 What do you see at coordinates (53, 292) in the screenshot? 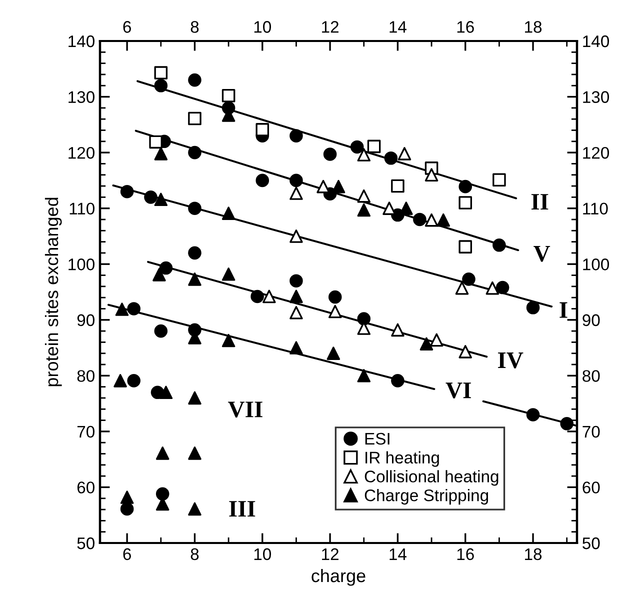
I see `y-axis-title: protein sites exchanged` at bounding box center [53, 292].